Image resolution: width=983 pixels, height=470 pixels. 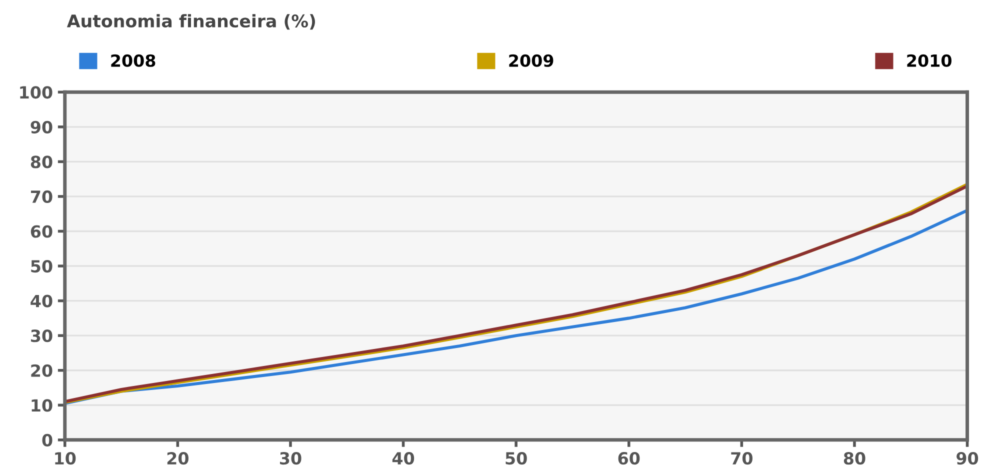 What do you see at coordinates (133, 60) in the screenshot?
I see `legend-label: 2008` at bounding box center [133, 60].